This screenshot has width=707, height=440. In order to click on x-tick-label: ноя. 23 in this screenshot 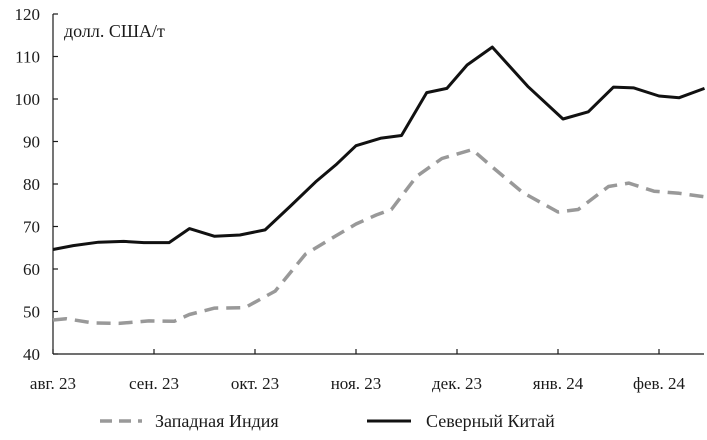, I will do `click(356, 383)`.